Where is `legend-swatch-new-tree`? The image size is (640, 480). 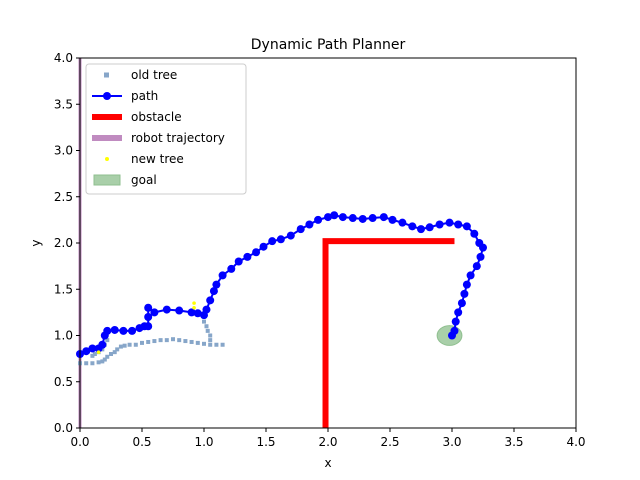 legend-swatch-new-tree is located at coordinates (107, 159).